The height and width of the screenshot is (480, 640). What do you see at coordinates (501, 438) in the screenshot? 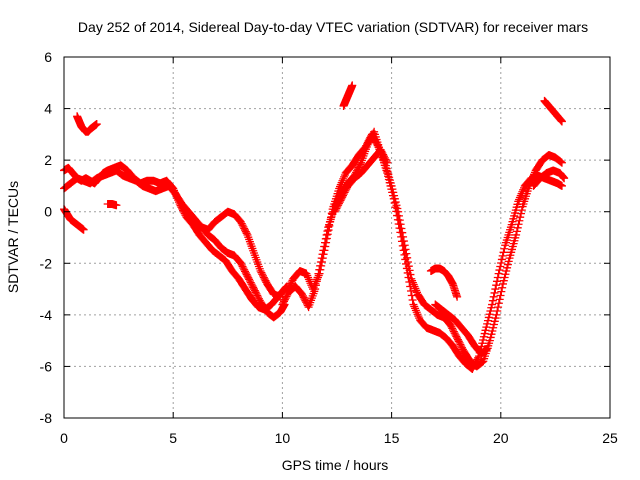
I see `x-tick-label: 20` at bounding box center [501, 438].